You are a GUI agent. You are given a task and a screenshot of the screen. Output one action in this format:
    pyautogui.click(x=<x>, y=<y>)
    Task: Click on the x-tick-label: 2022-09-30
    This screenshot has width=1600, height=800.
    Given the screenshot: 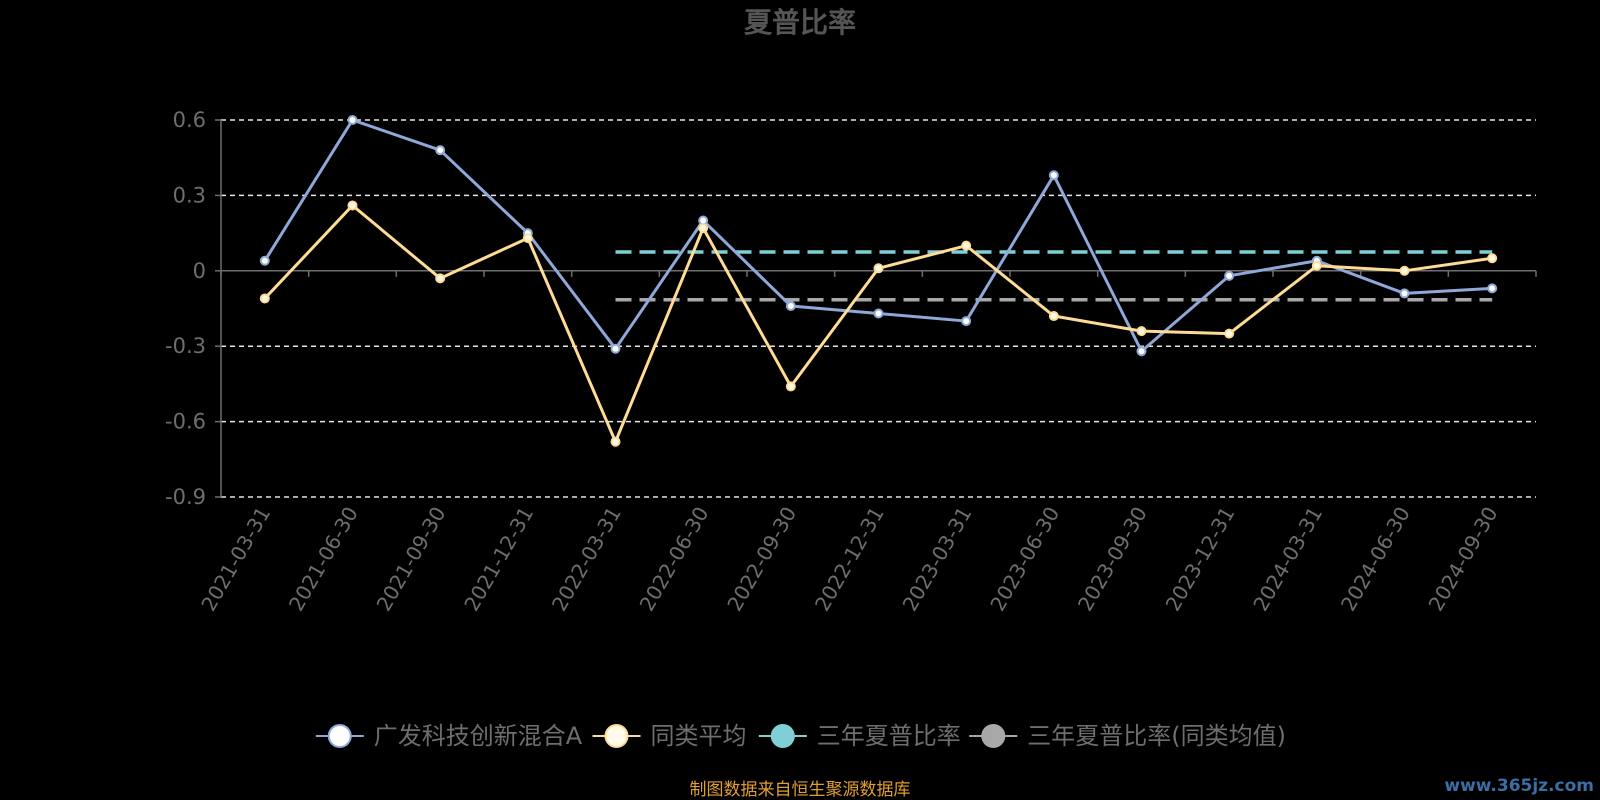 What is the action you would take?
    pyautogui.click(x=761, y=559)
    